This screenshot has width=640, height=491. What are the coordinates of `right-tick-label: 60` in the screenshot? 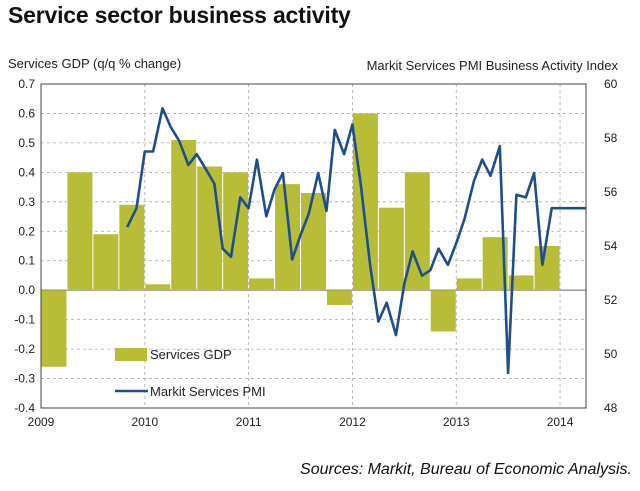 It's located at (611, 84).